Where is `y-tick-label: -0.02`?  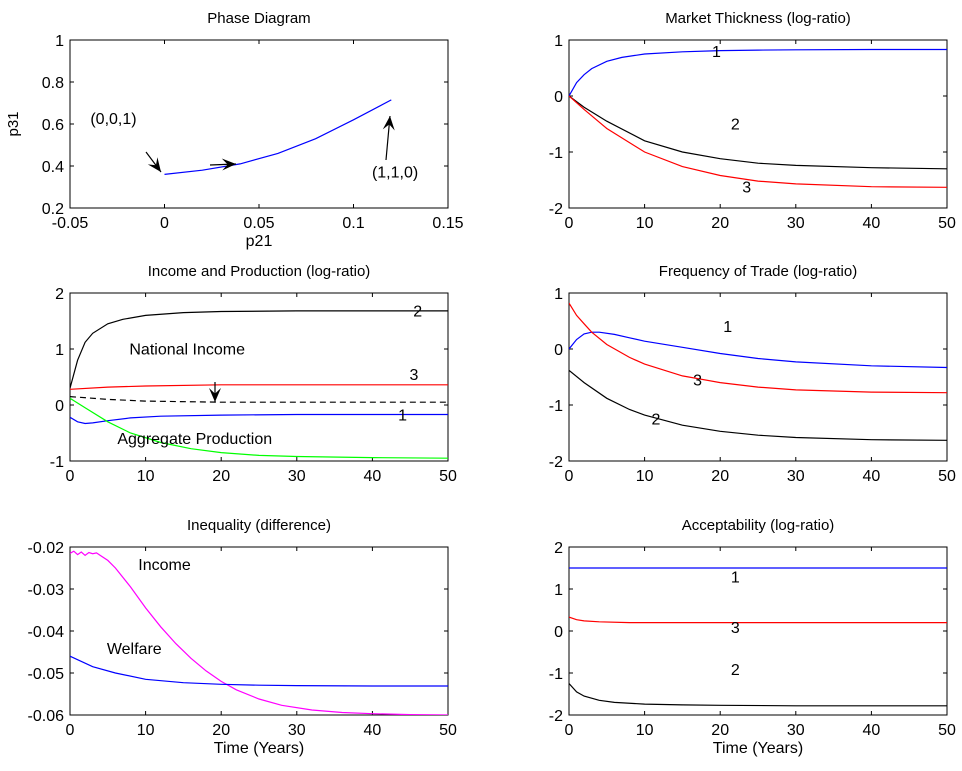 y-tick-label: -0.02 is located at coordinates (46, 548).